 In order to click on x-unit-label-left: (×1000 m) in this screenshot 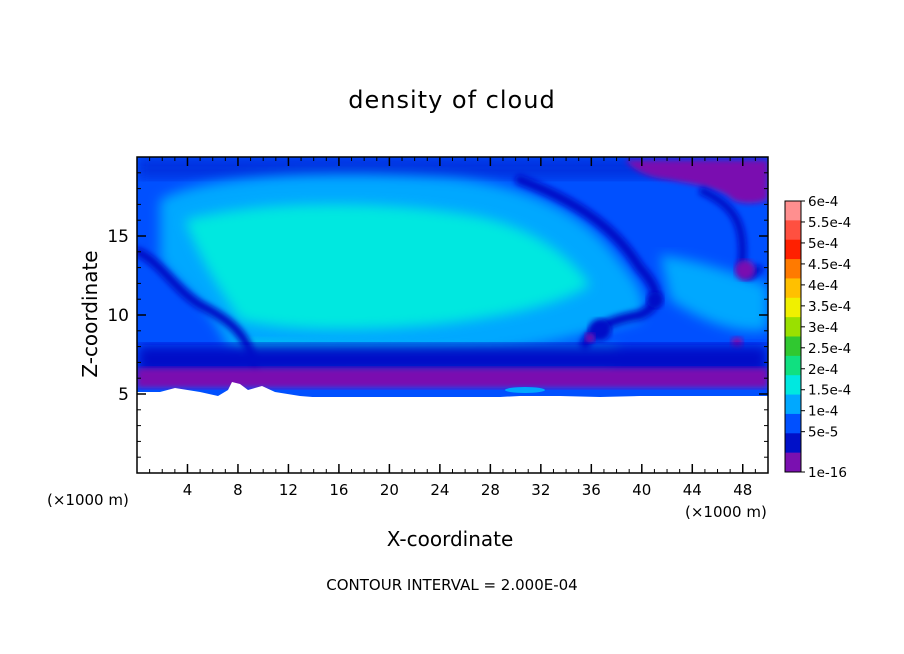, I will do `click(88, 500)`.